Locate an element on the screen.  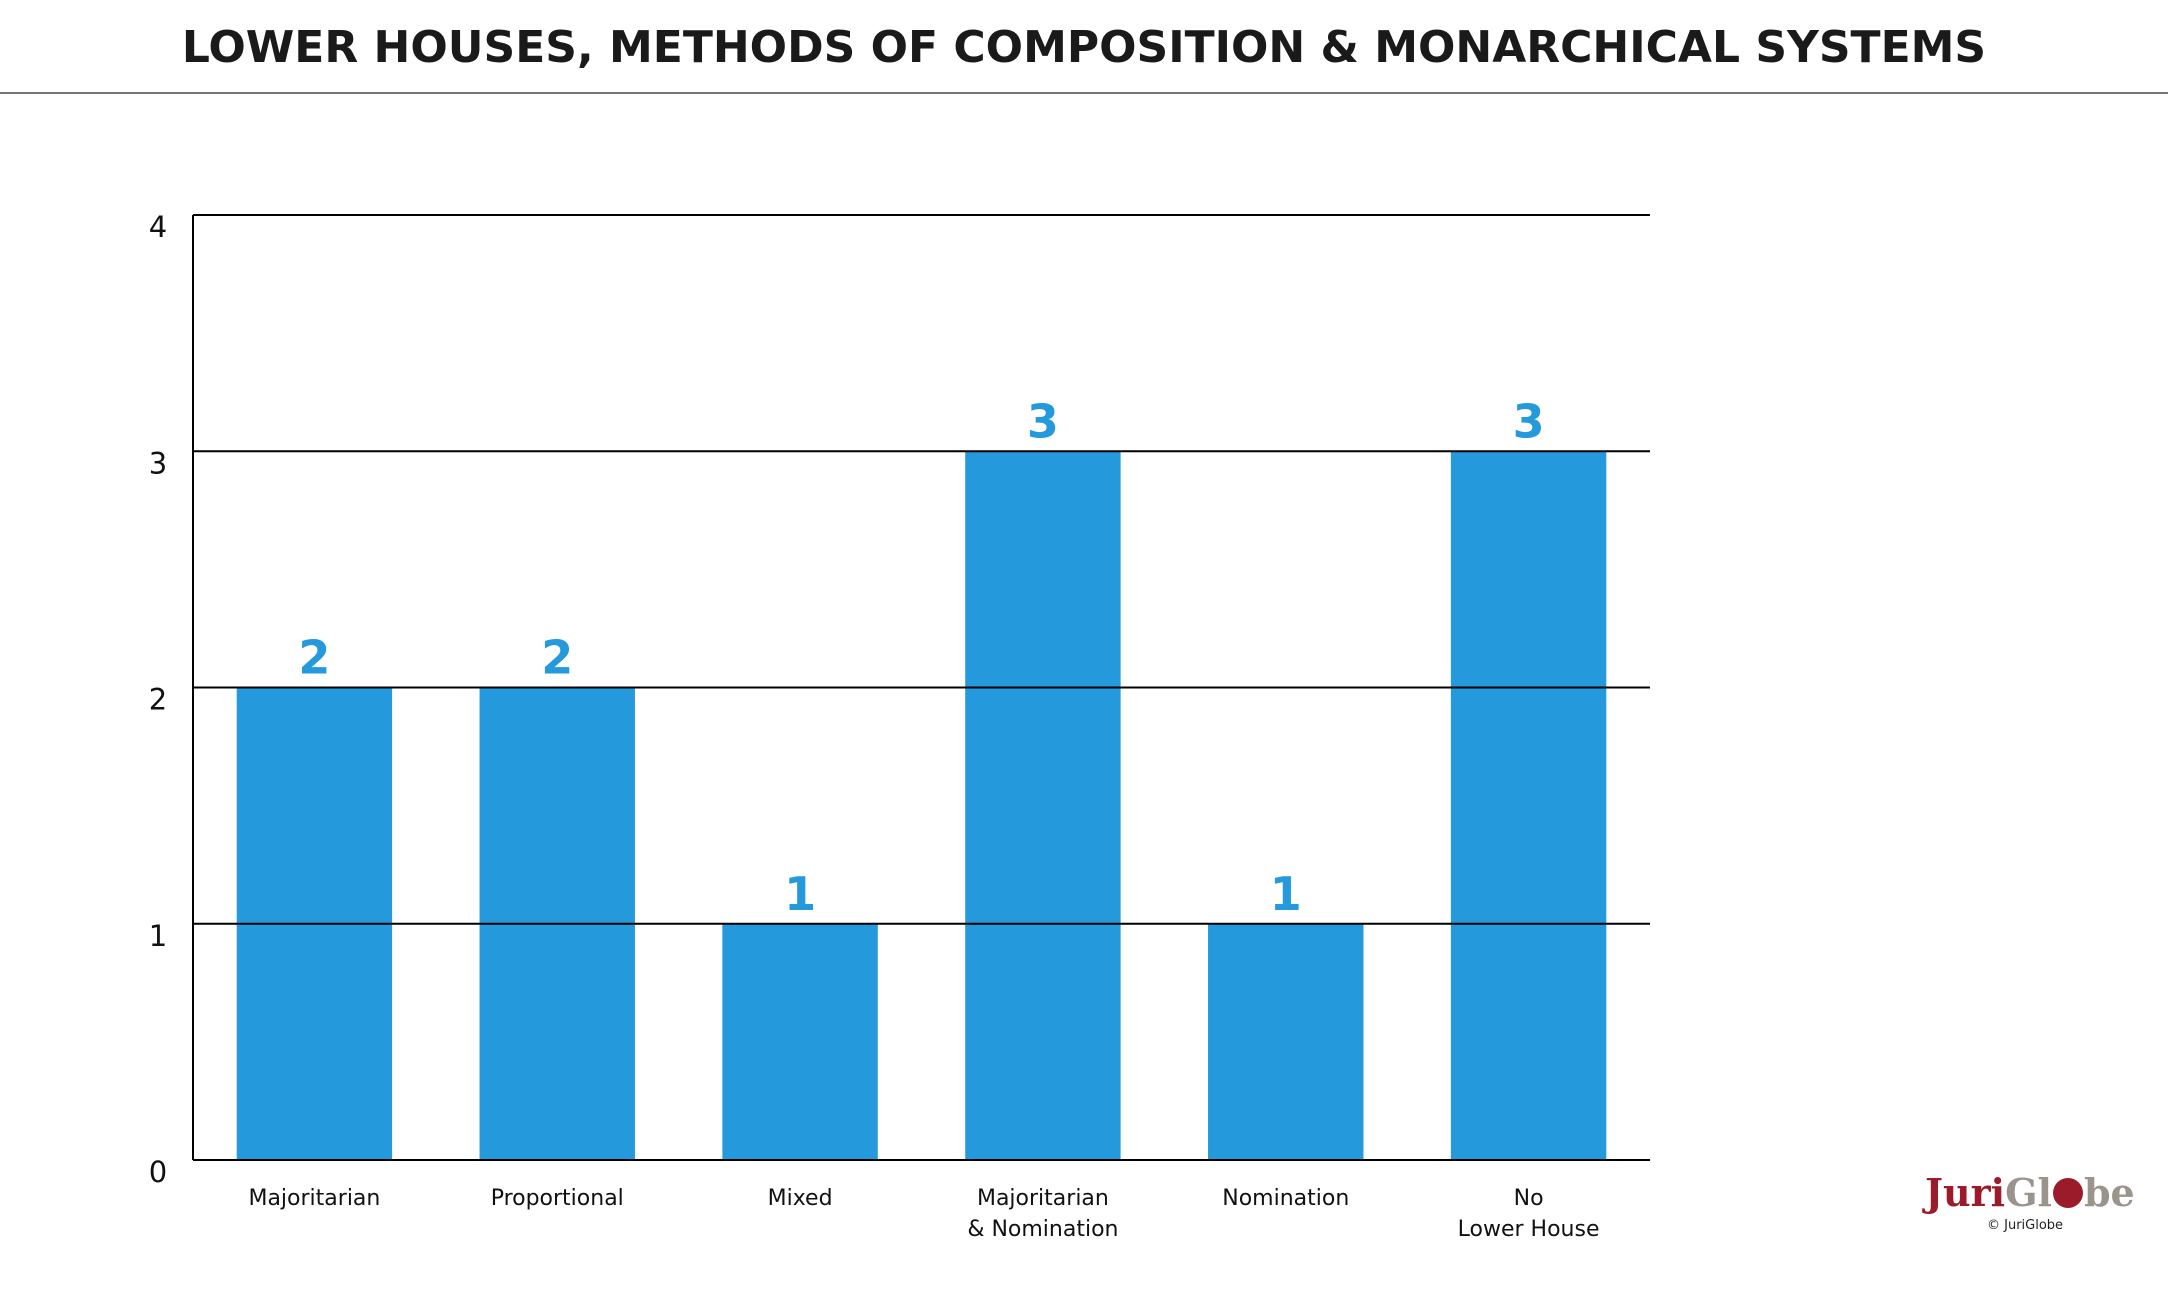
x-category-label-3-line-0: Majoritarian is located at coordinates (1043, 1198).